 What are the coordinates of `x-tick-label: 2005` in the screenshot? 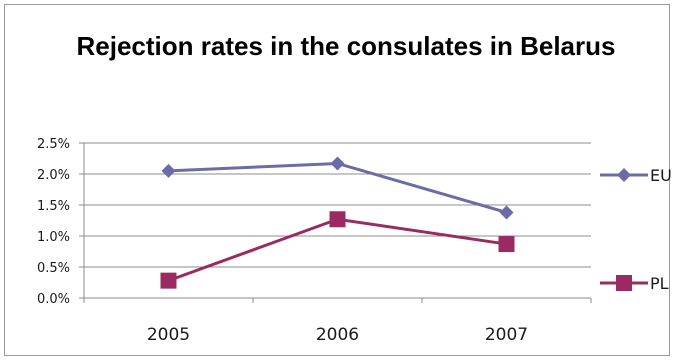 It's located at (168, 335).